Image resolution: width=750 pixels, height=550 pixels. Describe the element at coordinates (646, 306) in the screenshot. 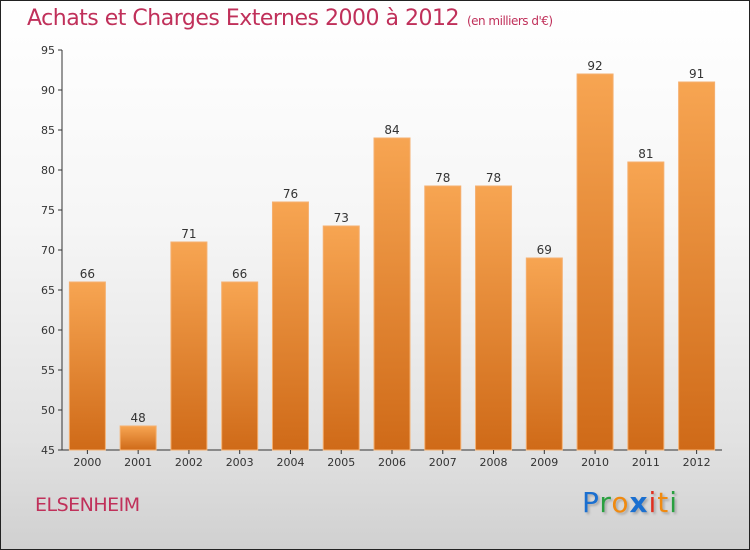

I see `bar-2011` at that location.